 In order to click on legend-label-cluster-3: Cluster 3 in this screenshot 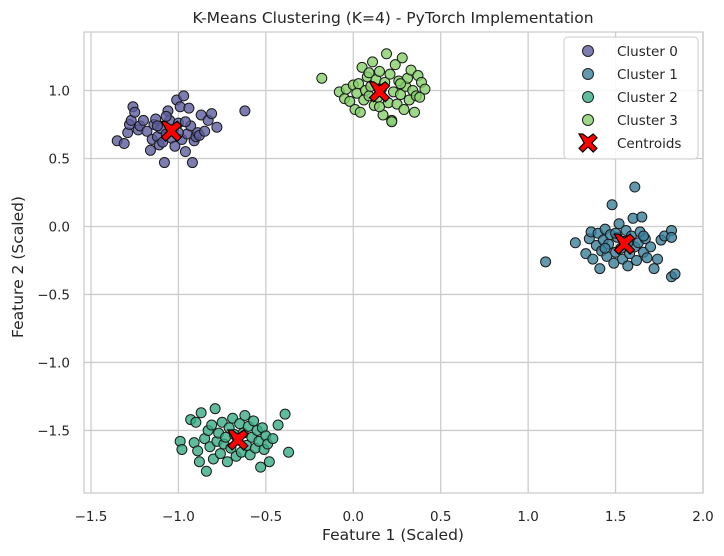, I will do `click(647, 121)`.